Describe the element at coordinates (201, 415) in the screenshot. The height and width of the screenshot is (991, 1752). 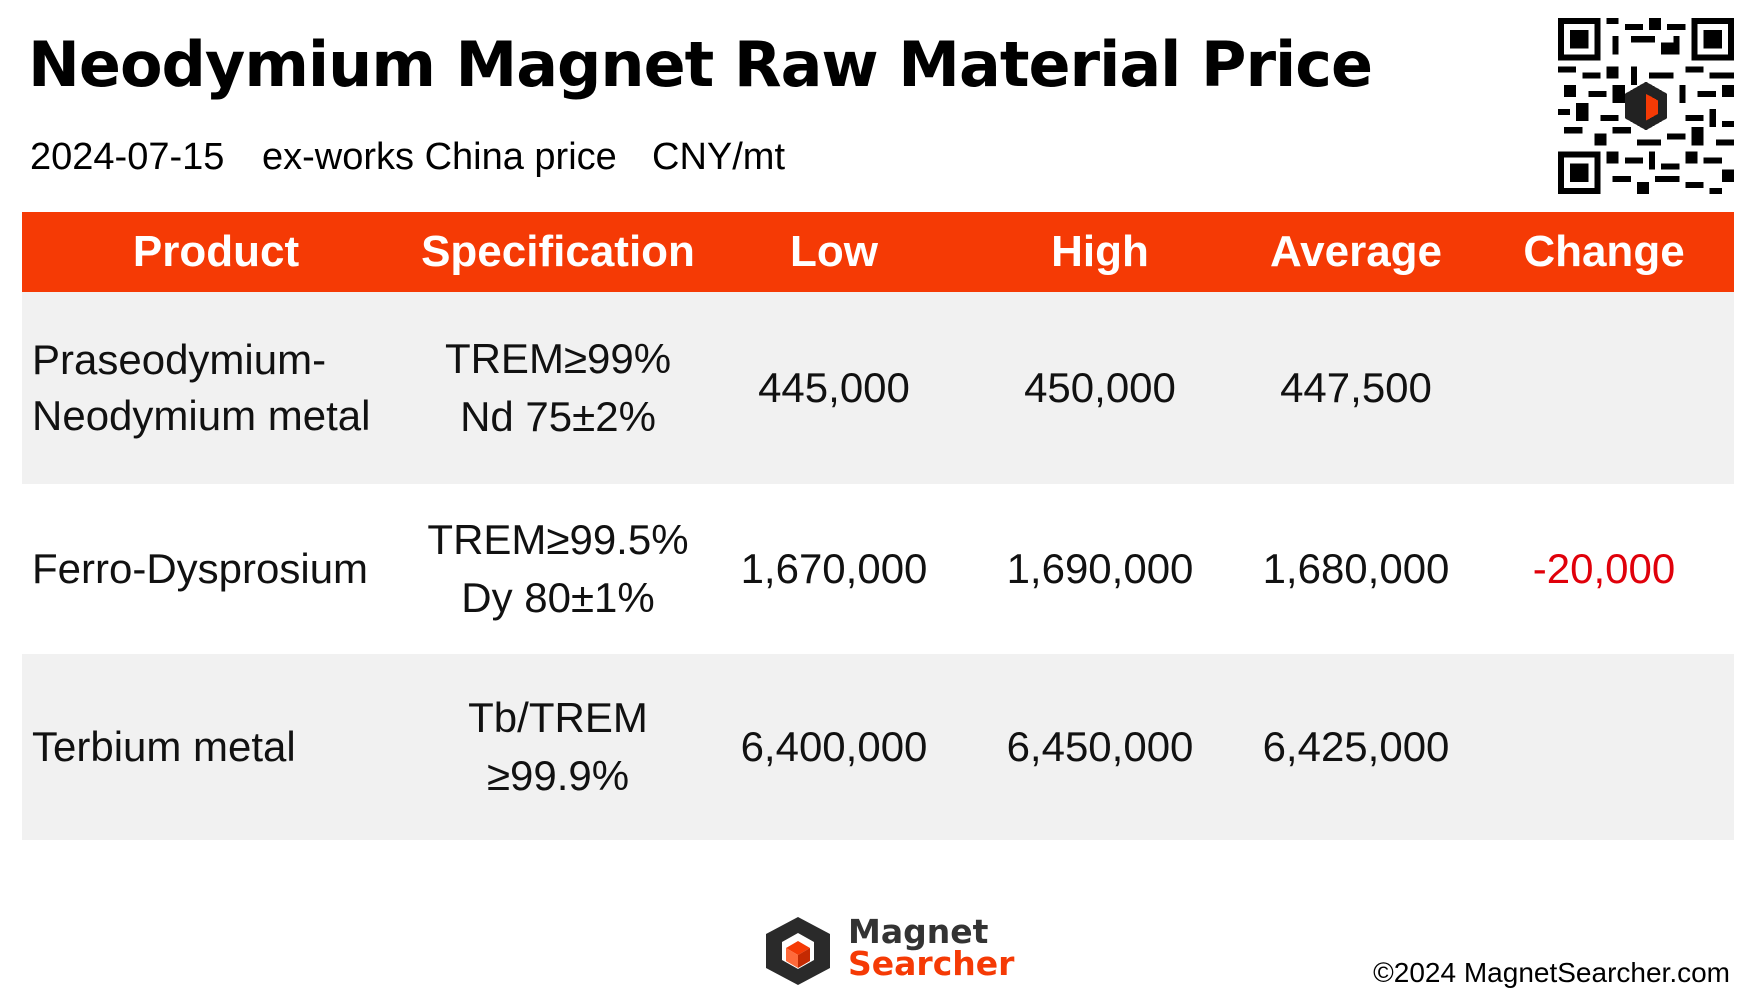
I see `product-line: Neodymium metal` at that location.